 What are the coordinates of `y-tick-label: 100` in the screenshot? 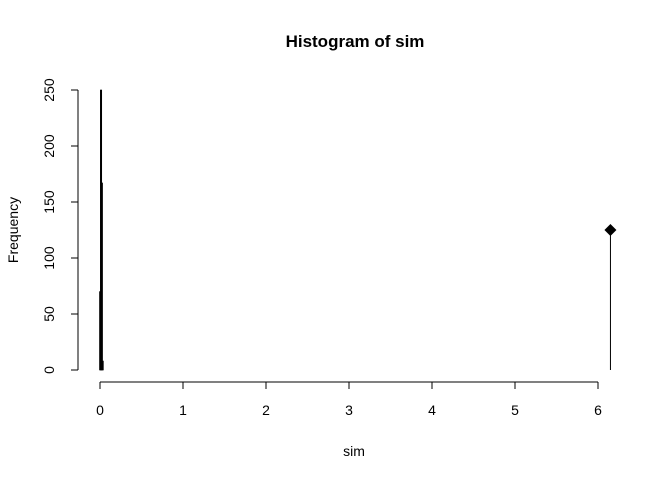 It's located at (49, 258).